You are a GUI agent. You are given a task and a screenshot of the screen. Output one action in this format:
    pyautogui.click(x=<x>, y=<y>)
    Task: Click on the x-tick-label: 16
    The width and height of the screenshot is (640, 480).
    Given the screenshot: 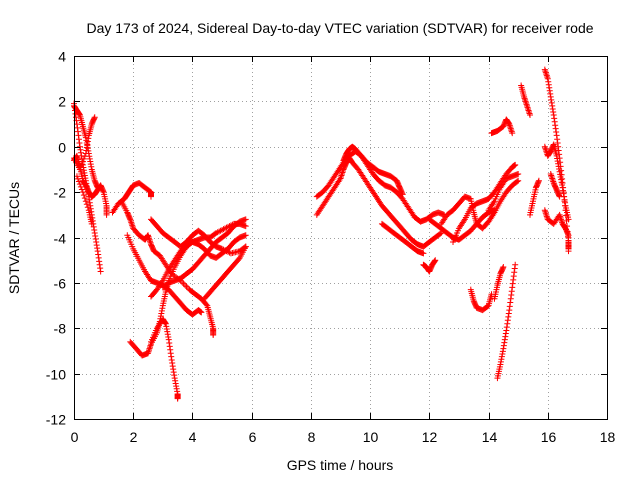 What is the action you would take?
    pyautogui.click(x=549, y=437)
    